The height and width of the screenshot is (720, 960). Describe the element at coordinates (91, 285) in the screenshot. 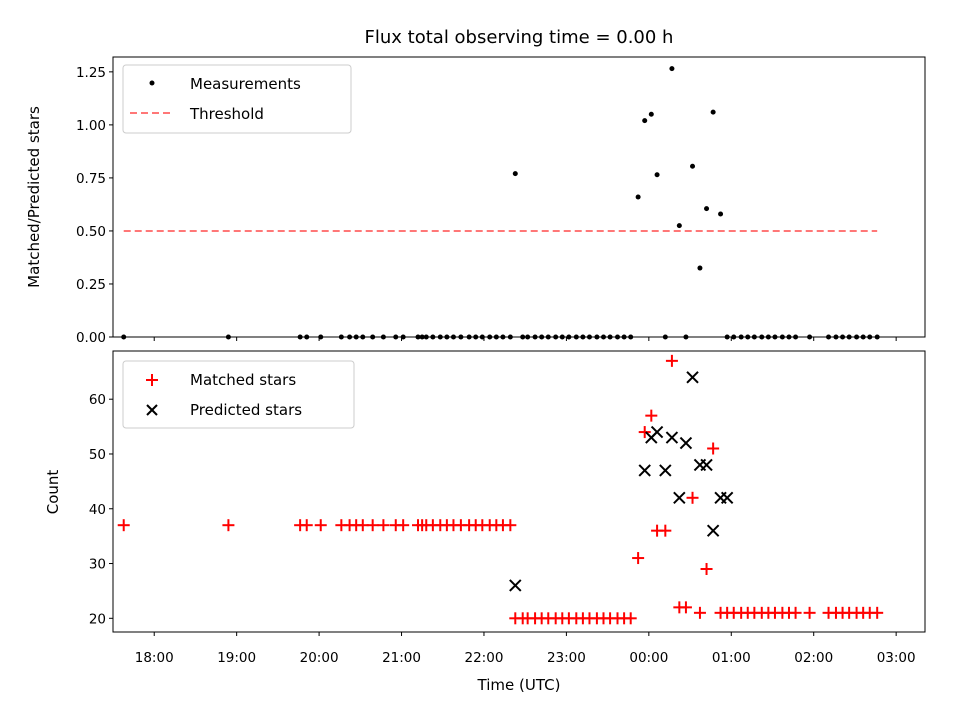

I see `top-ytick-label: 0.25` at that location.